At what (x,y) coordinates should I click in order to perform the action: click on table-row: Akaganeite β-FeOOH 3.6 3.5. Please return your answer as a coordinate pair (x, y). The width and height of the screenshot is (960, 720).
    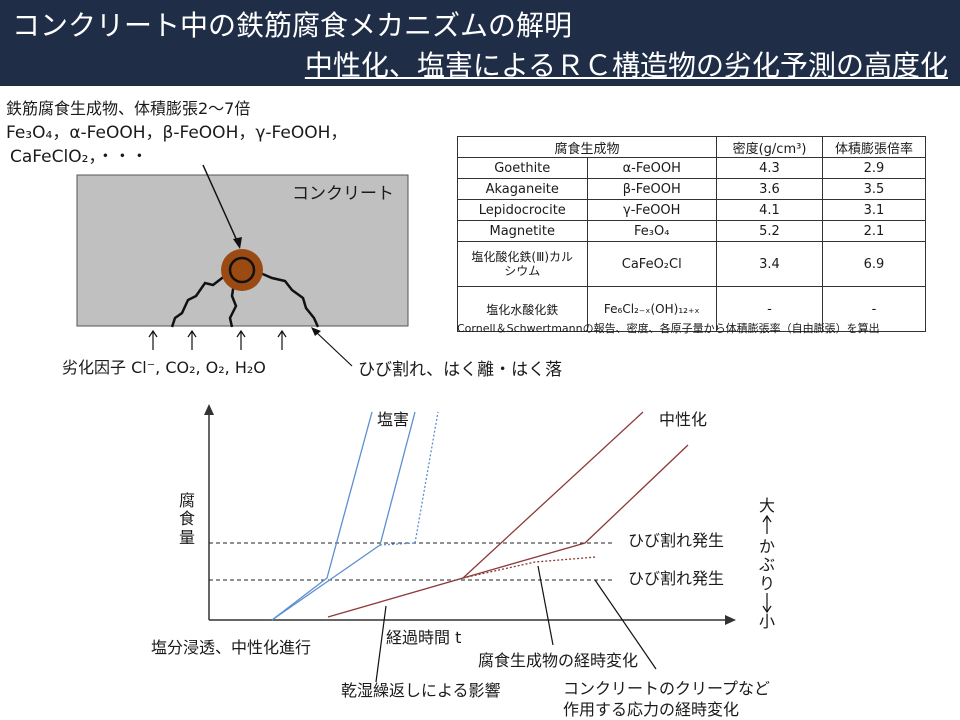
    Looking at the image, I should click on (691, 189).